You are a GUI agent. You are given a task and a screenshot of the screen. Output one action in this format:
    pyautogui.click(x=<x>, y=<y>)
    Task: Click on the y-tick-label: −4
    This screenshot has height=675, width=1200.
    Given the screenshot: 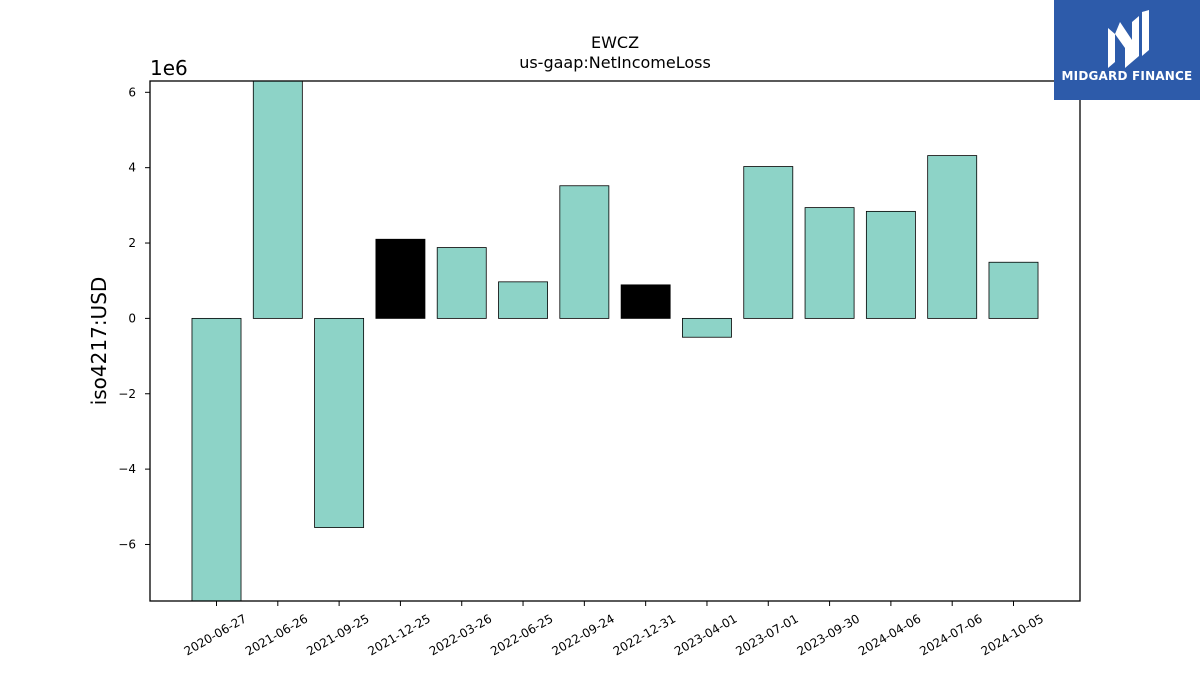 What is the action you would take?
    pyautogui.click(x=127, y=469)
    